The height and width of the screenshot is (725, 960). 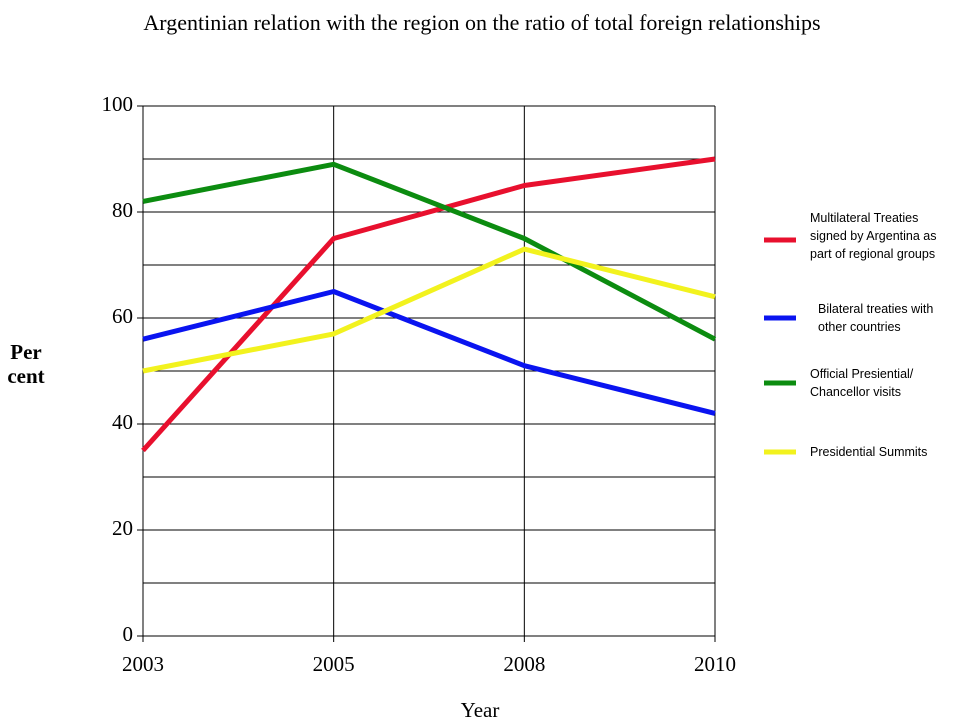 I want to click on x-tick-label: 2008, so click(x=524, y=664).